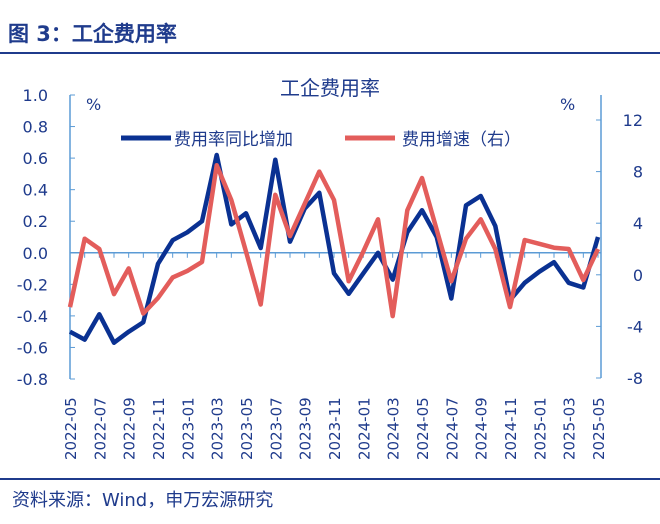  What do you see at coordinates (570, 428) in the screenshot?
I see `x-tick-label: 2025-03` at bounding box center [570, 428].